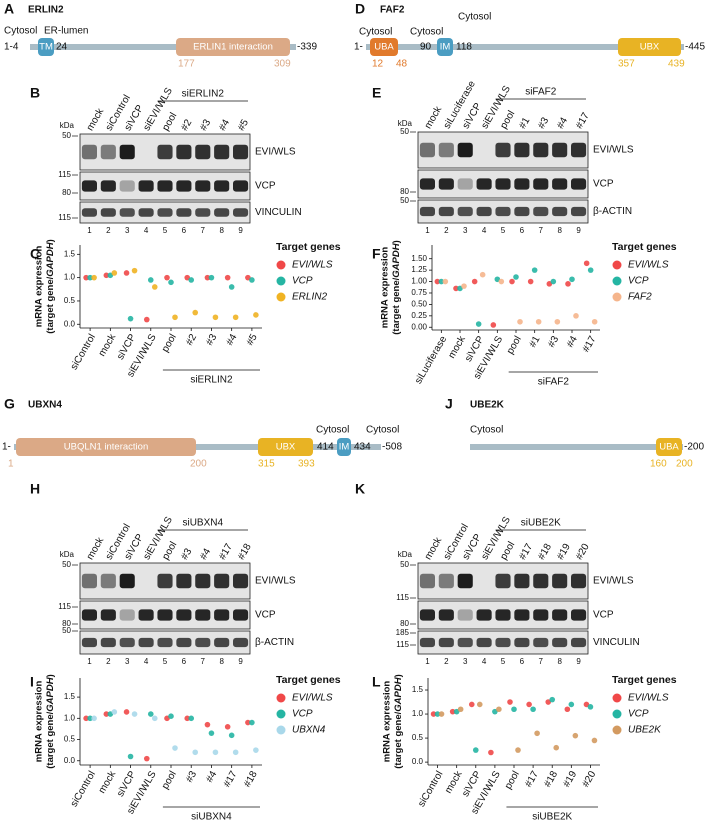 The image size is (710, 820). Describe the element at coordinates (396, 241) in the screenshot. I see `y-axis-title-part: )` at that location.